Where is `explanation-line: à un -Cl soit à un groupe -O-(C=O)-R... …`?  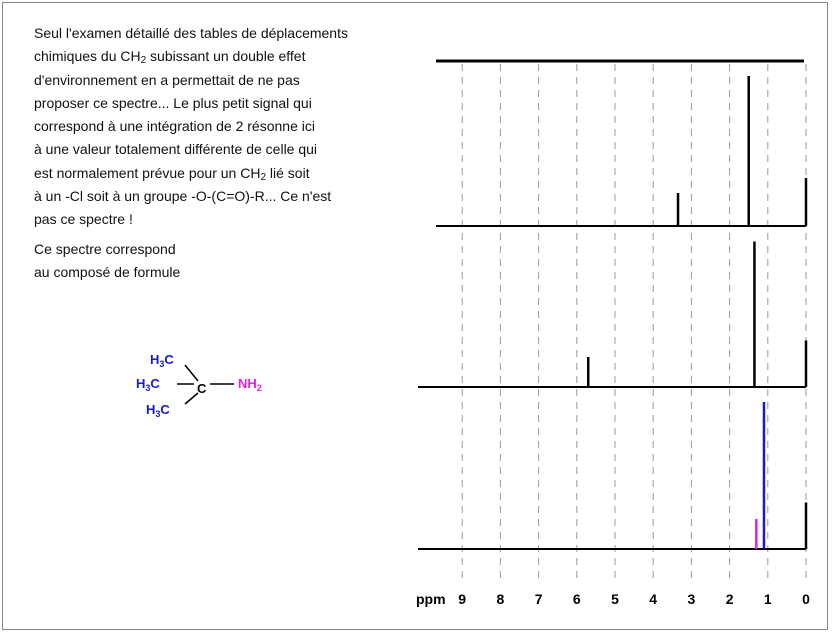 explanation-line: à un -Cl soit à un groupe -O-(C=O)-R... … is located at coordinates (183, 196).